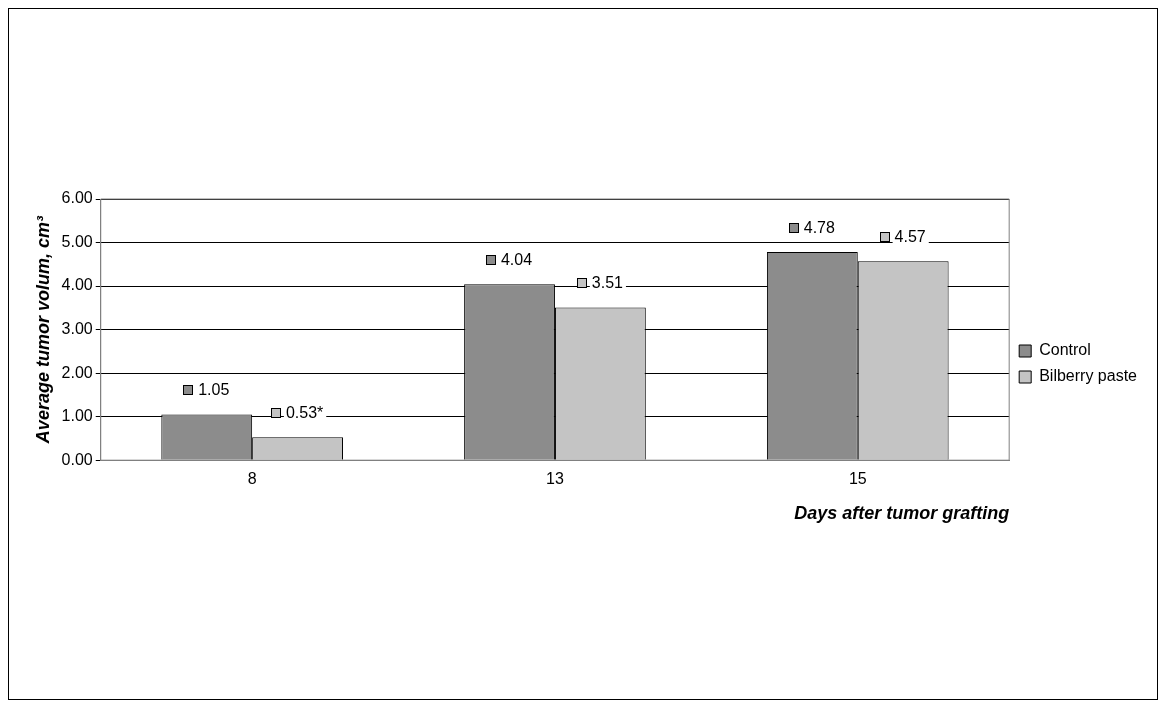 The width and height of the screenshot is (1166, 708). Describe the element at coordinates (77, 285) in the screenshot. I see `y-tick-label: 4.00` at that location.